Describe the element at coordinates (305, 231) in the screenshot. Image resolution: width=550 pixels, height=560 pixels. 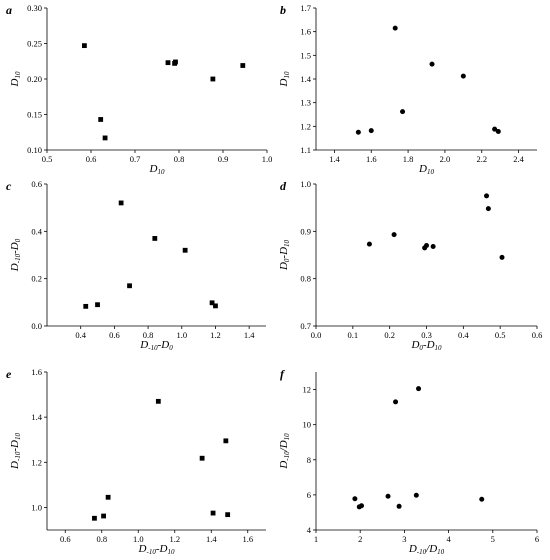
I see `y-tick-label: 0.9` at that location.